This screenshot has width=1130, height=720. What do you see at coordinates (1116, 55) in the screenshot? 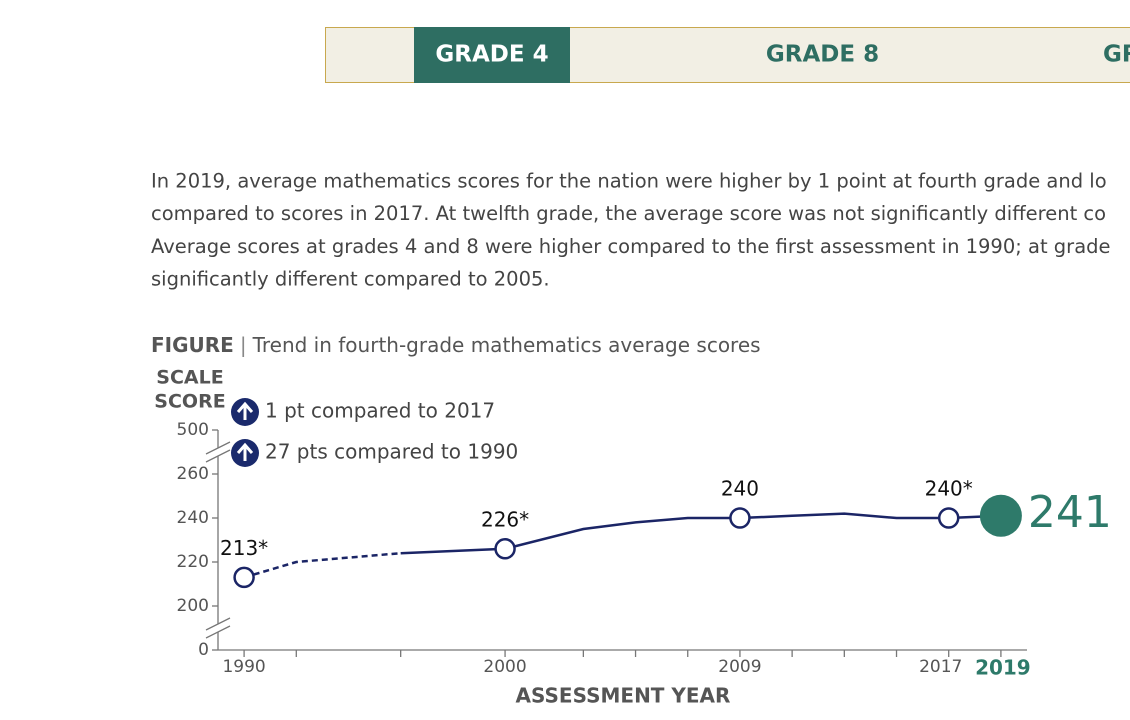
I see `tab: GRADE 12` at bounding box center [1116, 55].